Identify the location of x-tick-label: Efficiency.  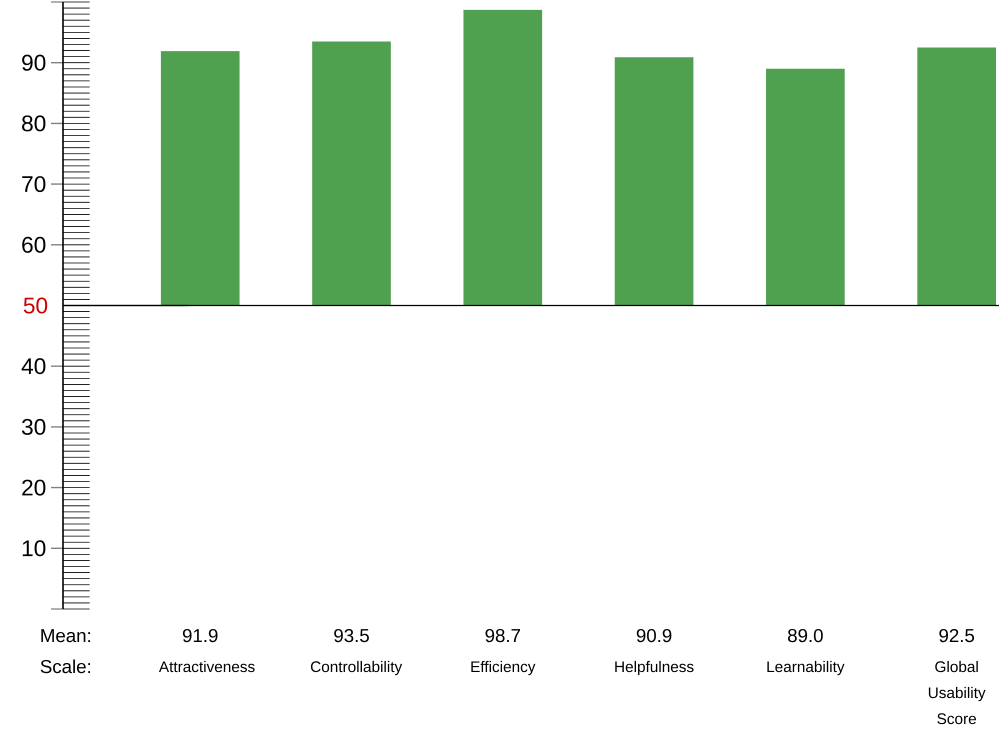
(503, 668).